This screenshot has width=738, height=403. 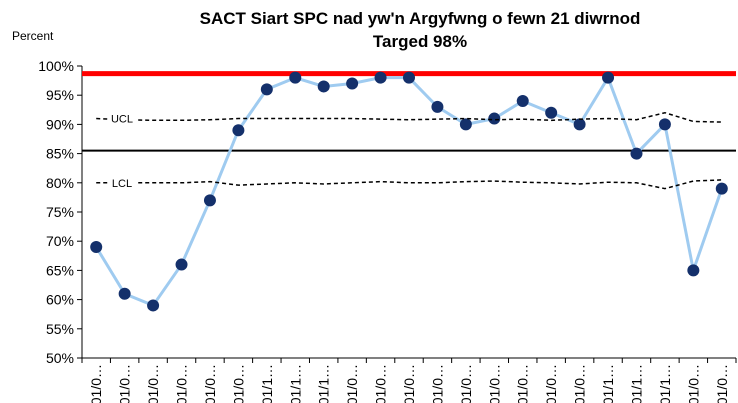 I want to click on y-tick-label: 70%, so click(x=60, y=241).